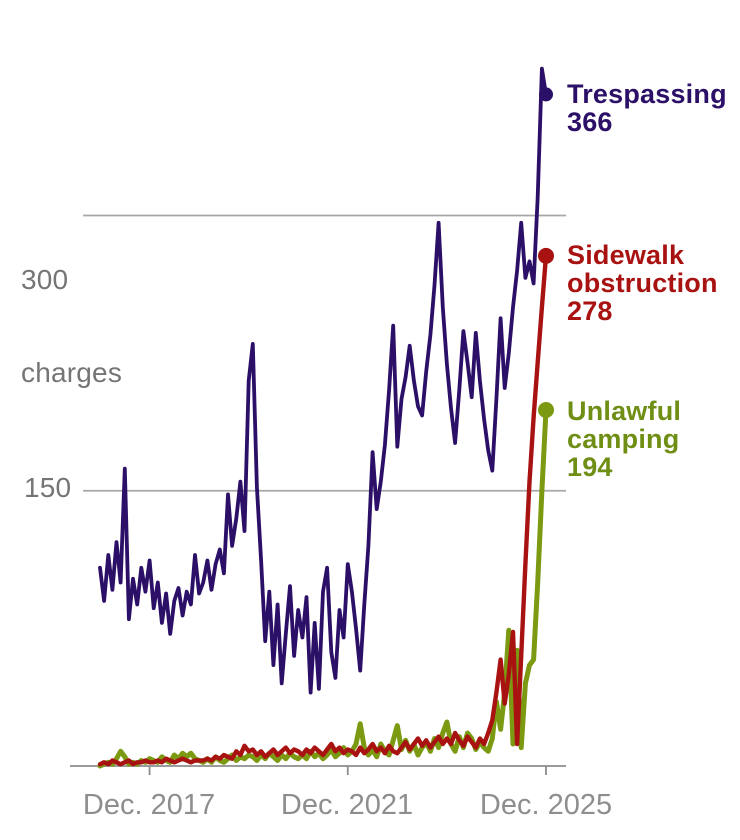 The image size is (740, 840). I want to click on series-value-unlawful-camping: 194, so click(590, 467).